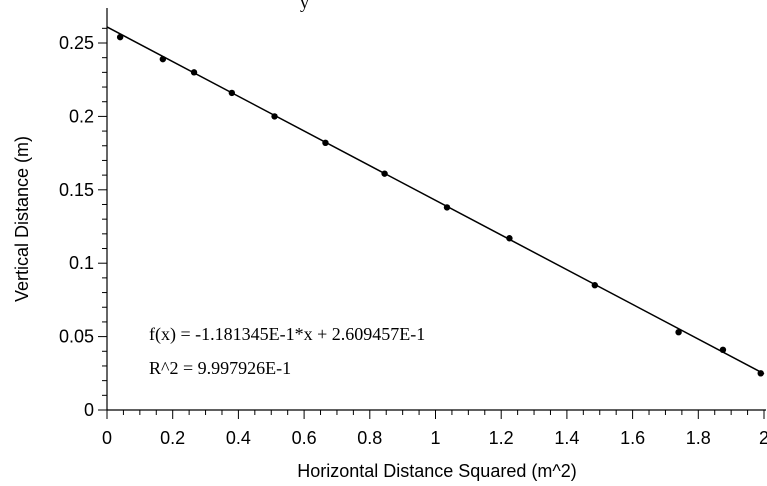 The height and width of the screenshot is (486, 767). I want to click on x-ticks: 0 0.2 0.4 0.6 0.8 1 1.2 1.4 1.6 1.8 2, so click(434, 429).